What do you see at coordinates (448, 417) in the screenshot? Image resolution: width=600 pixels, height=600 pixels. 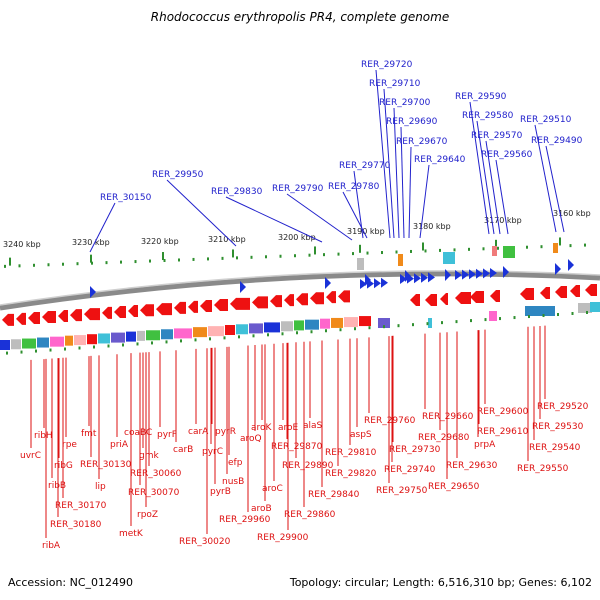 I see `gene-label-bottom: RER_29660` at bounding box center [448, 417].